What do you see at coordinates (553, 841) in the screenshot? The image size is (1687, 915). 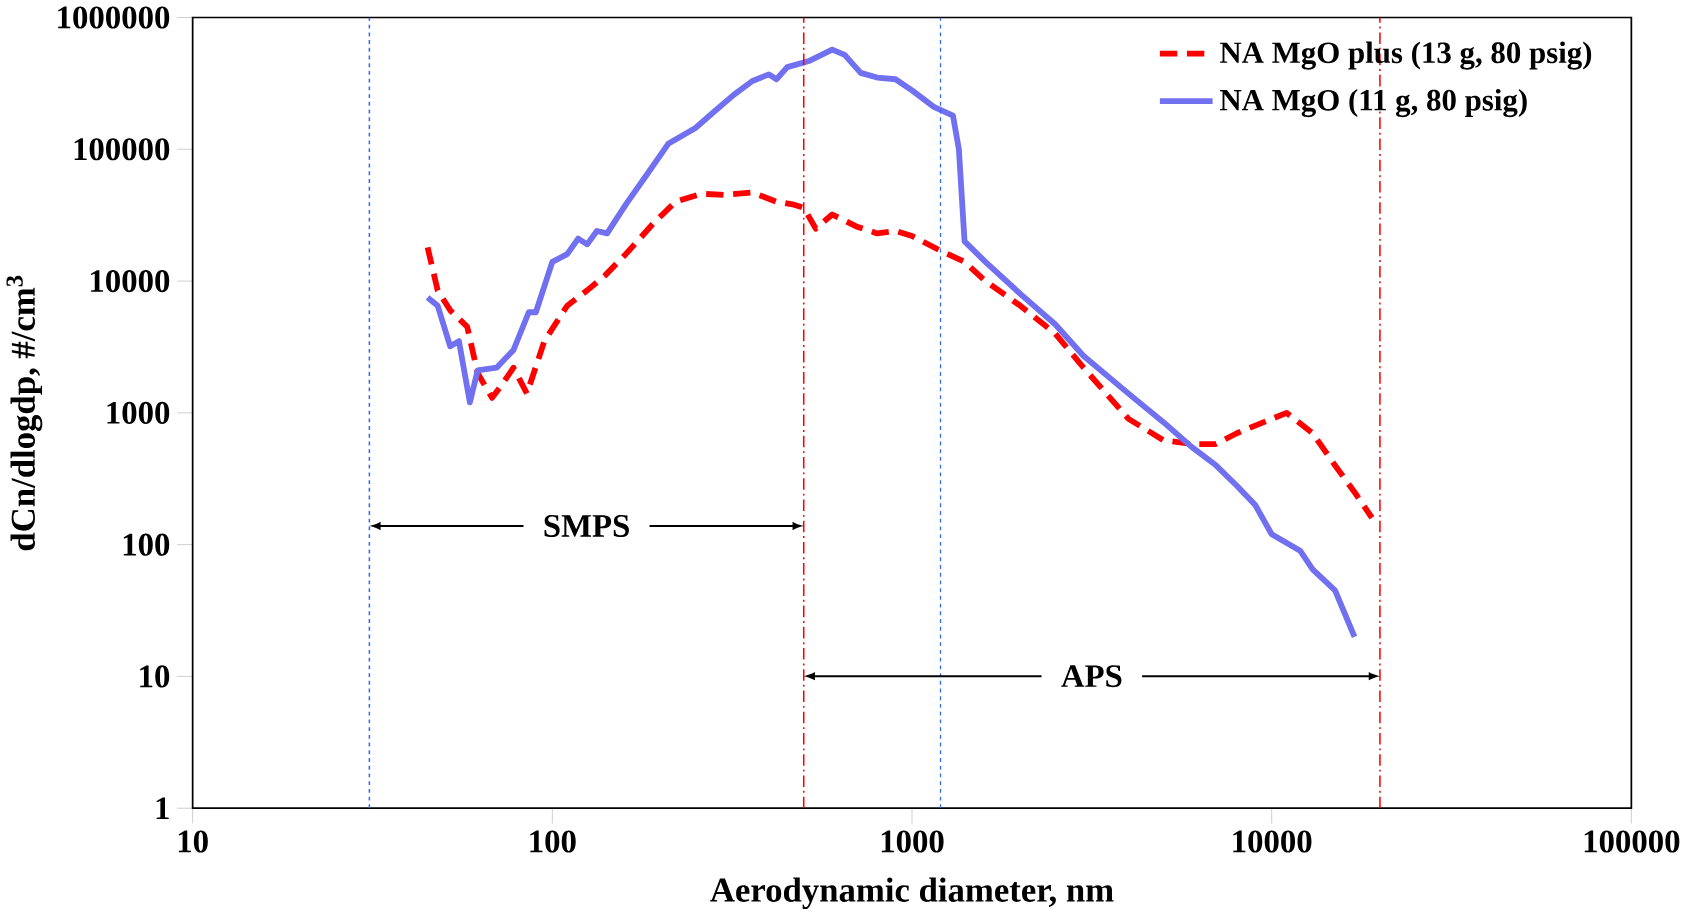 I see `x-tick-label: 100` at bounding box center [553, 841].